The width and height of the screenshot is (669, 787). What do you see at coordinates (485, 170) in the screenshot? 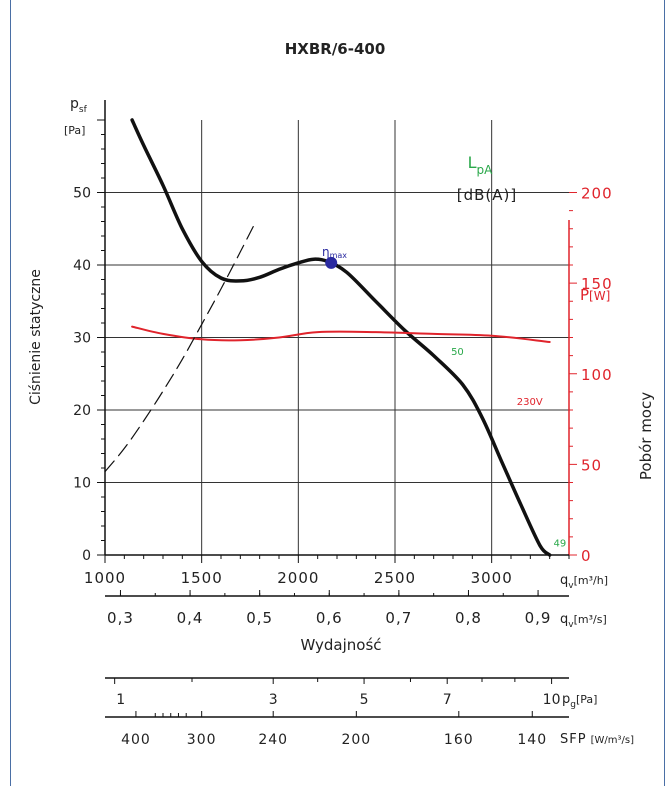
I see `lpa-symbol-sub: pA` at bounding box center [485, 170].